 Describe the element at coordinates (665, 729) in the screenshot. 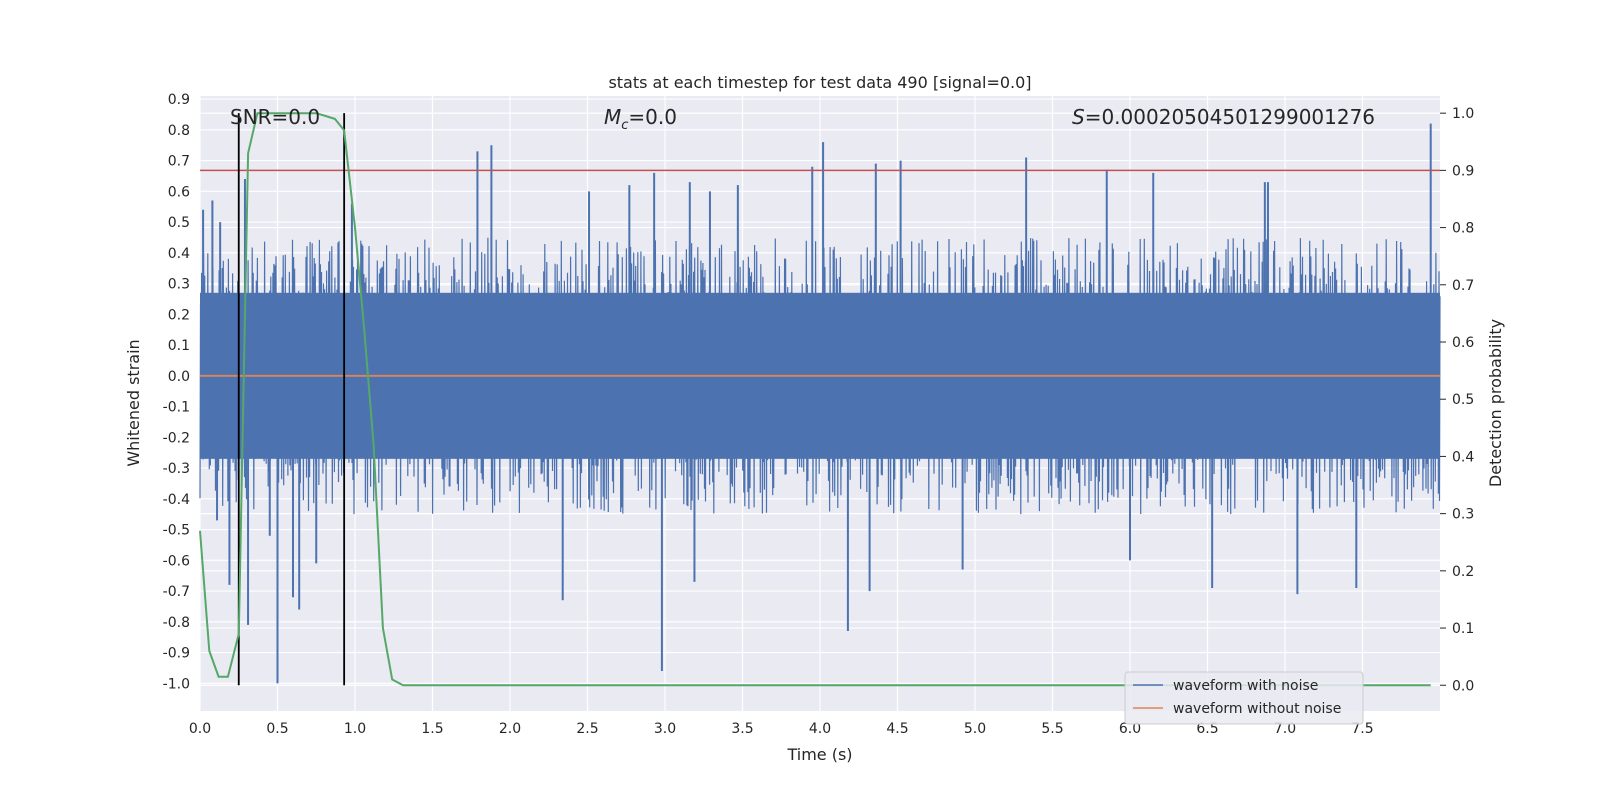

I see `x-tick-label: 3.0` at that location.